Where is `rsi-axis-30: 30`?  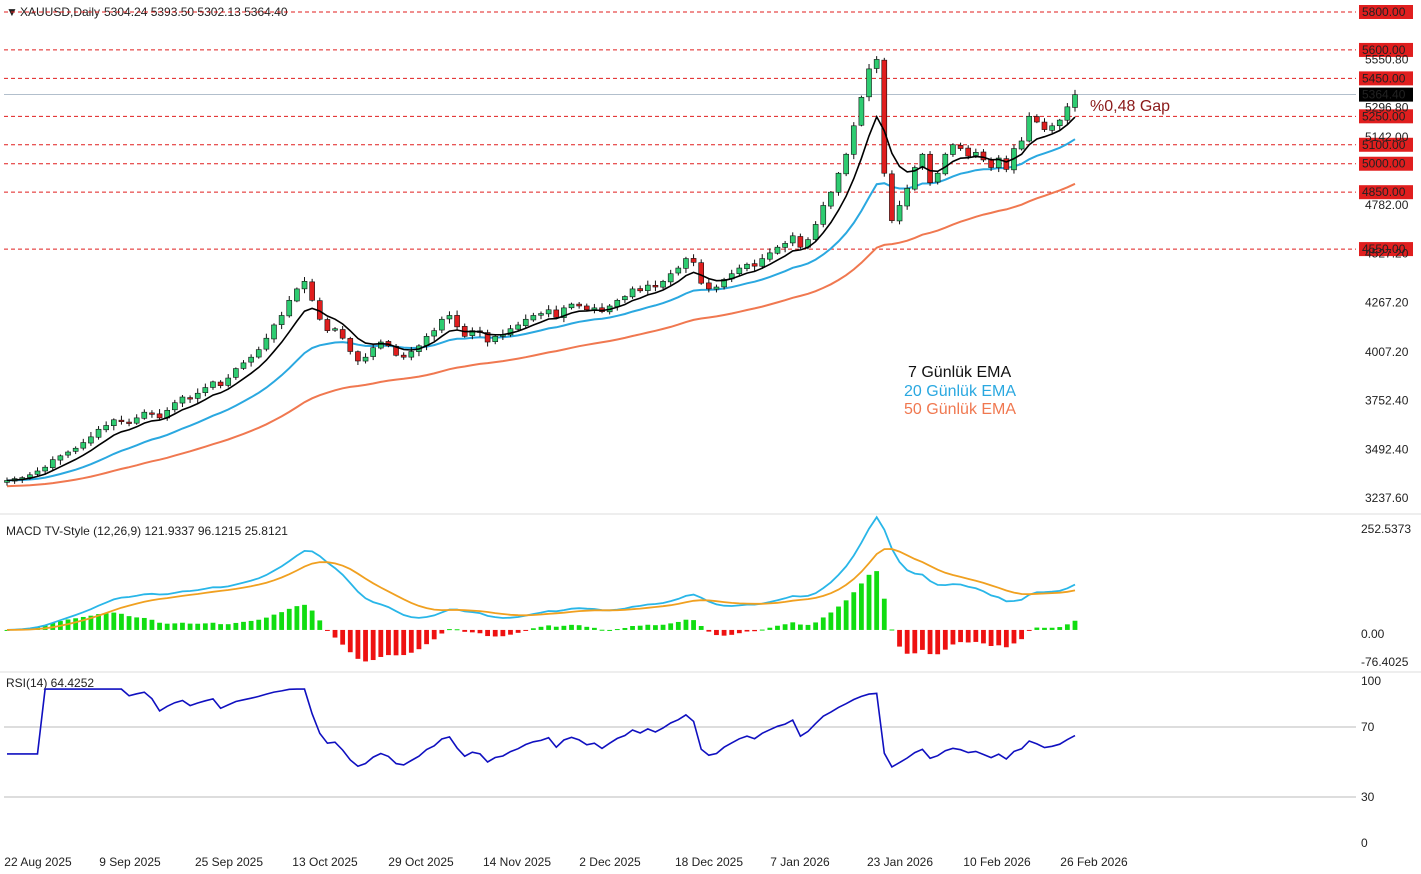
rsi-axis-30: 30 is located at coordinates (1368, 797).